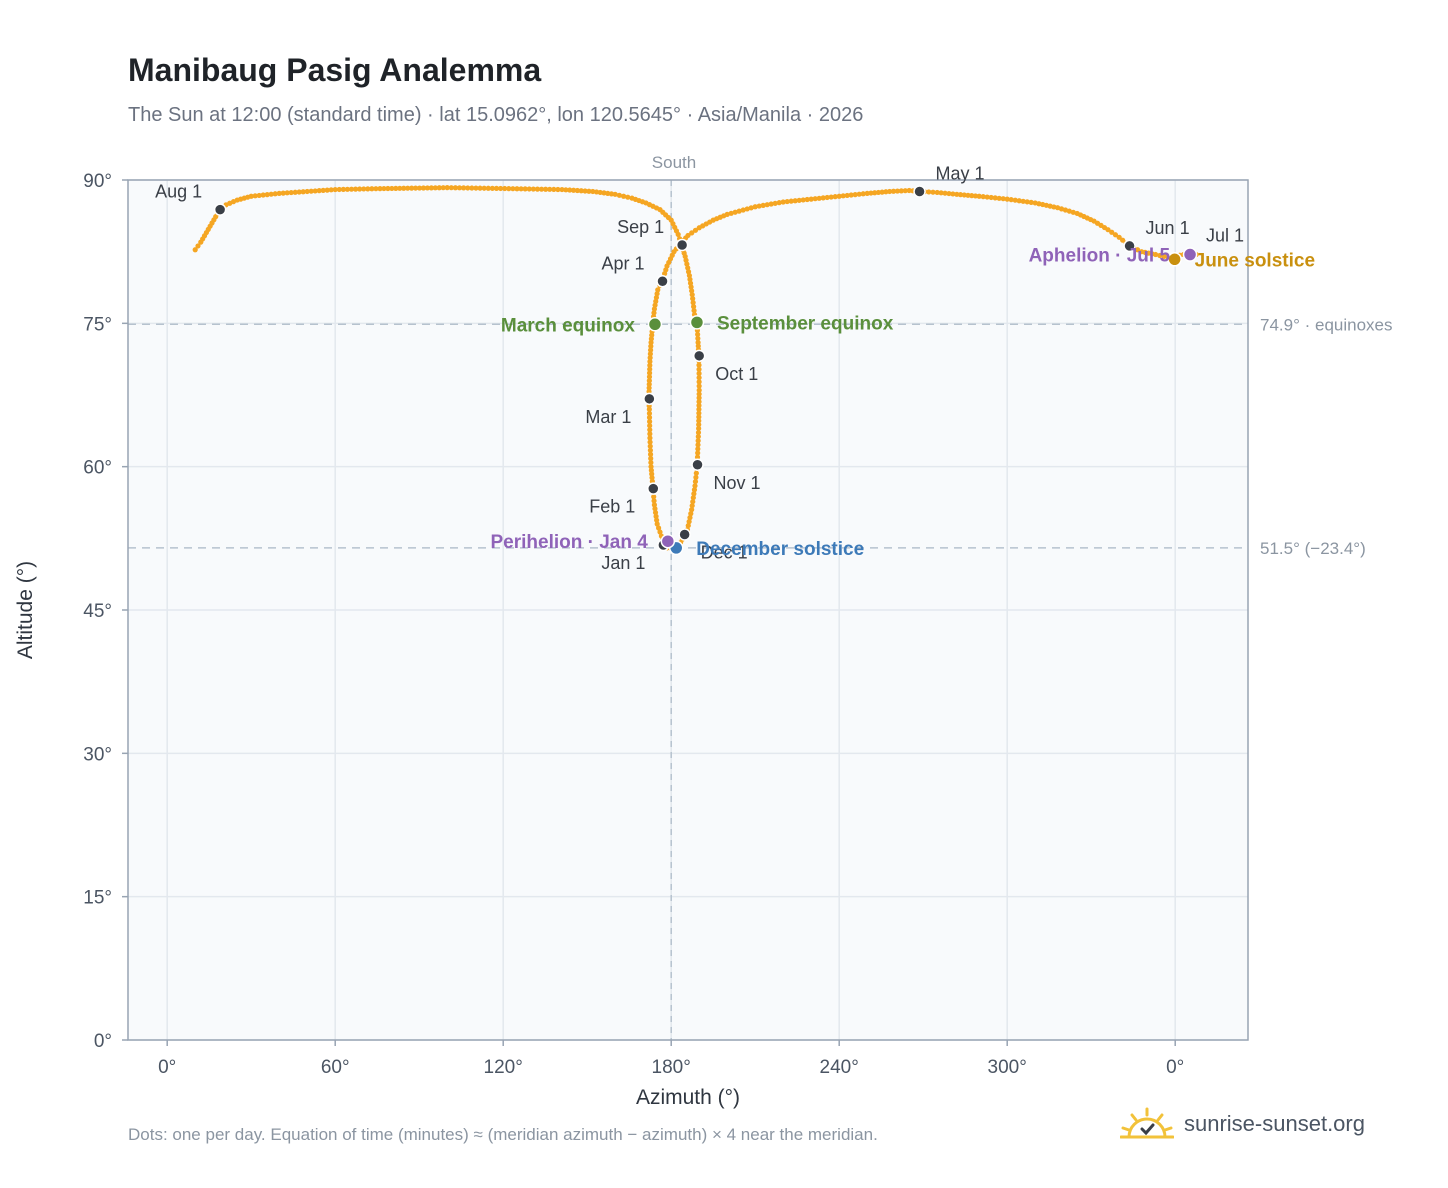 This screenshot has width=1448, height=1188. Describe the element at coordinates (568, 325) in the screenshot. I see `event-marker-label: March equinox` at that location.